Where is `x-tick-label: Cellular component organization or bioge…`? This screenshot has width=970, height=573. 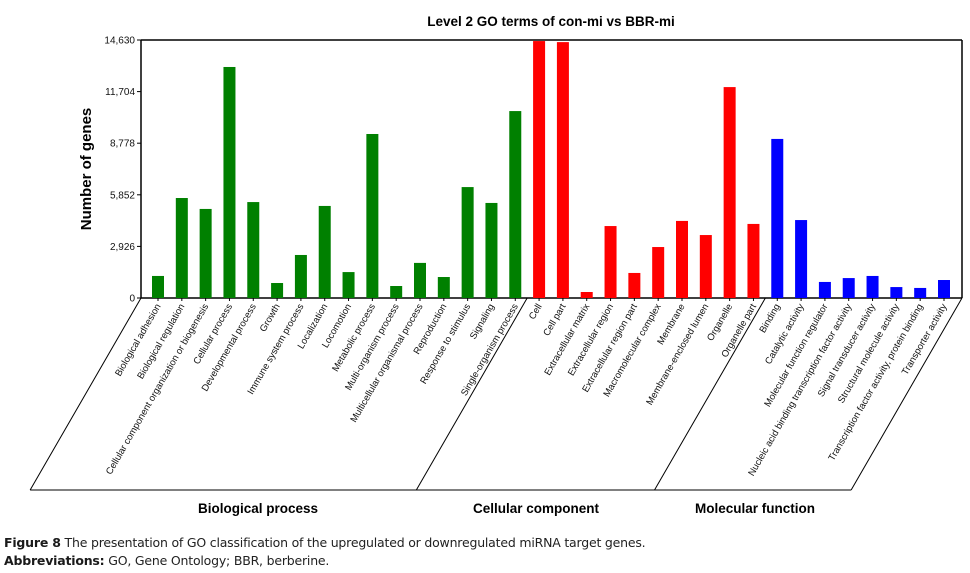
x-tick-label: Cellular component organization or bioge… is located at coordinates (157, 389).